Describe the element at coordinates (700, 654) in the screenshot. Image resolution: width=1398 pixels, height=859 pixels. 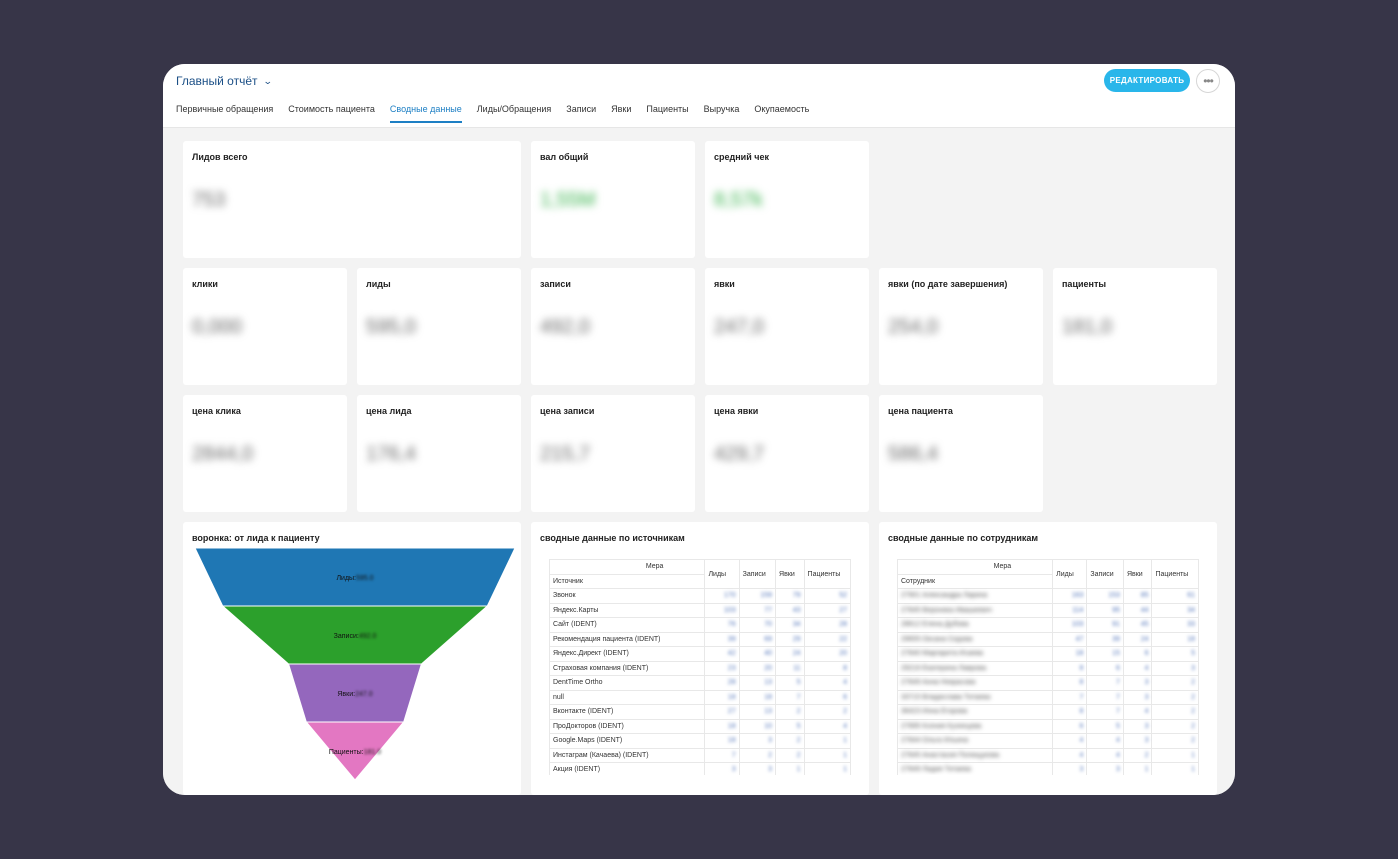
I see `table-row: Яндекс.Директ (IDENT) 42 40 24 20` at that location.